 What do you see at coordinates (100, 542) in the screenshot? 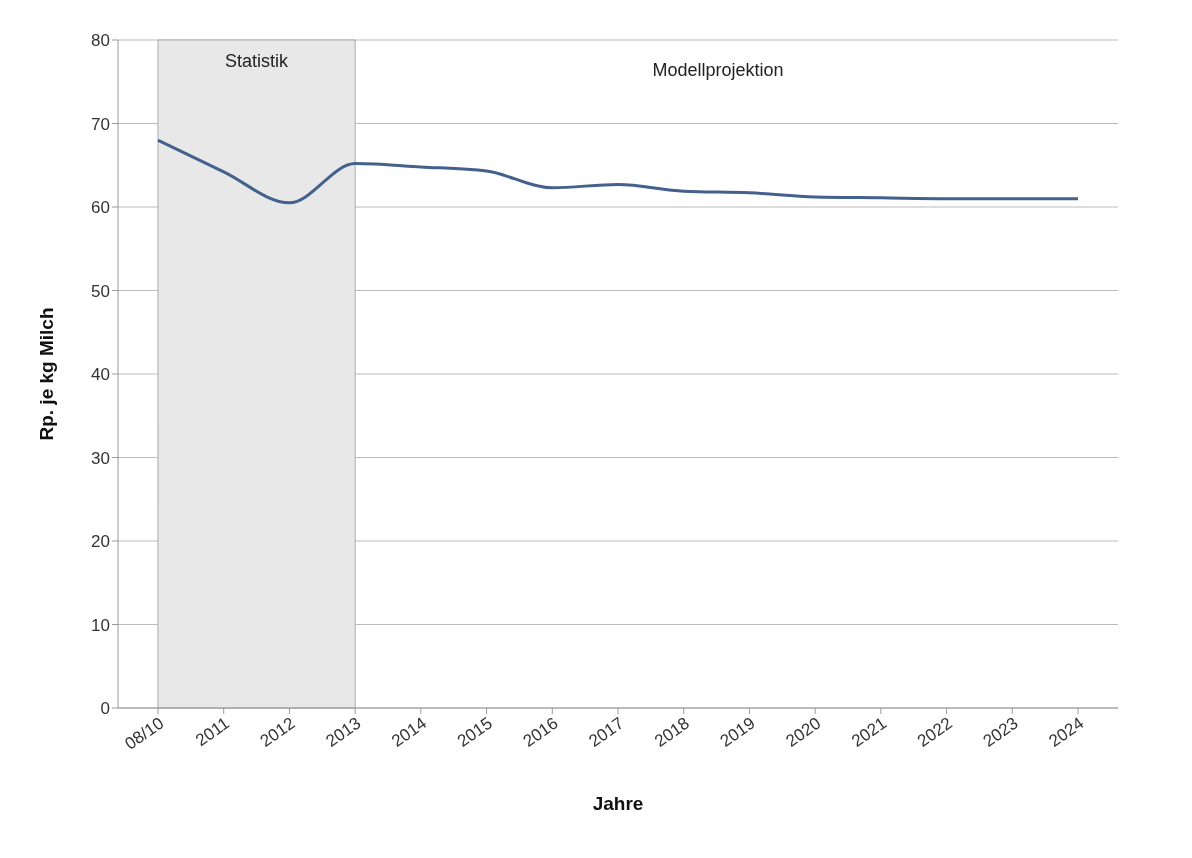
I see `y-tick-label: 20` at bounding box center [100, 542].